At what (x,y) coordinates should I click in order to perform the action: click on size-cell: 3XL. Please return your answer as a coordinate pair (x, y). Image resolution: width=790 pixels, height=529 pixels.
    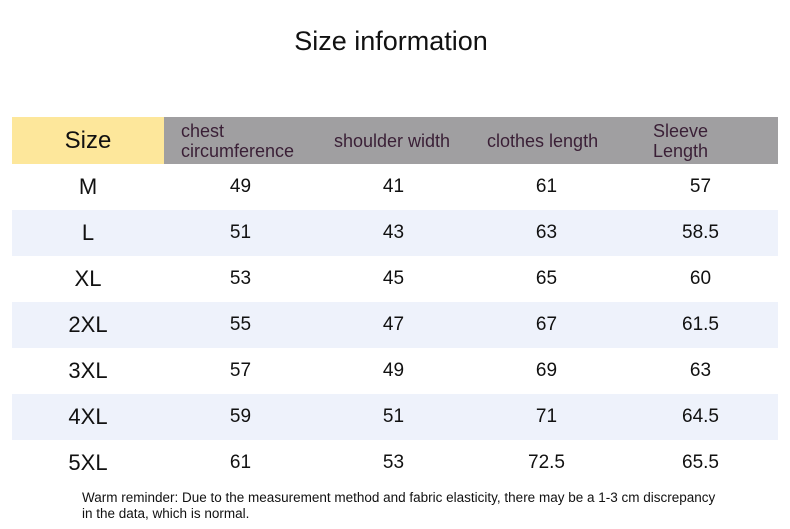
    Looking at the image, I should click on (88, 370).